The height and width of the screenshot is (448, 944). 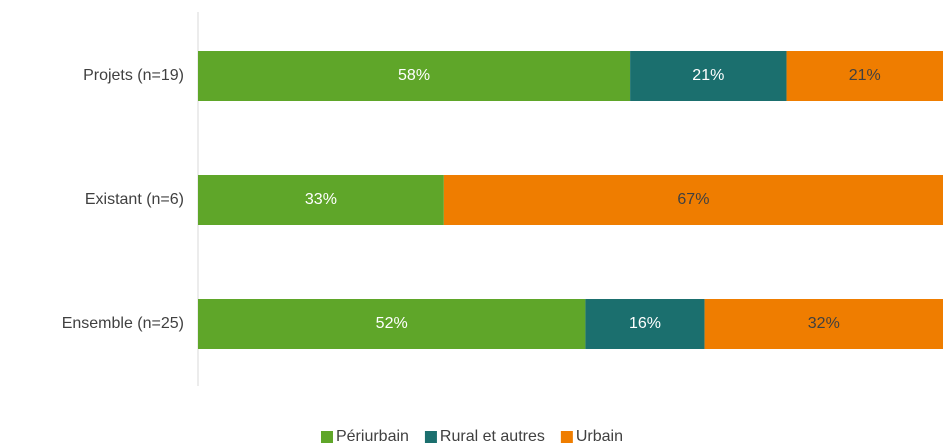 I want to click on y-tick-label: Projets (n=19), so click(x=133, y=75).